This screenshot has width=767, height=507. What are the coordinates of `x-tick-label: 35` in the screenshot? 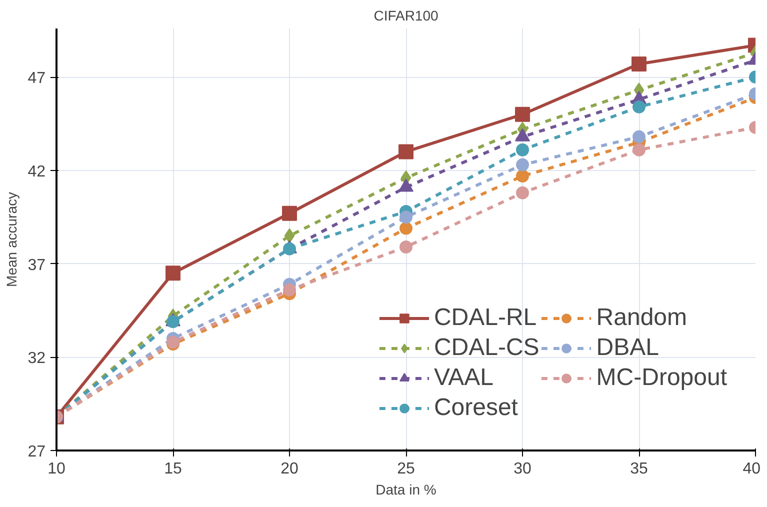 It's located at (639, 469).